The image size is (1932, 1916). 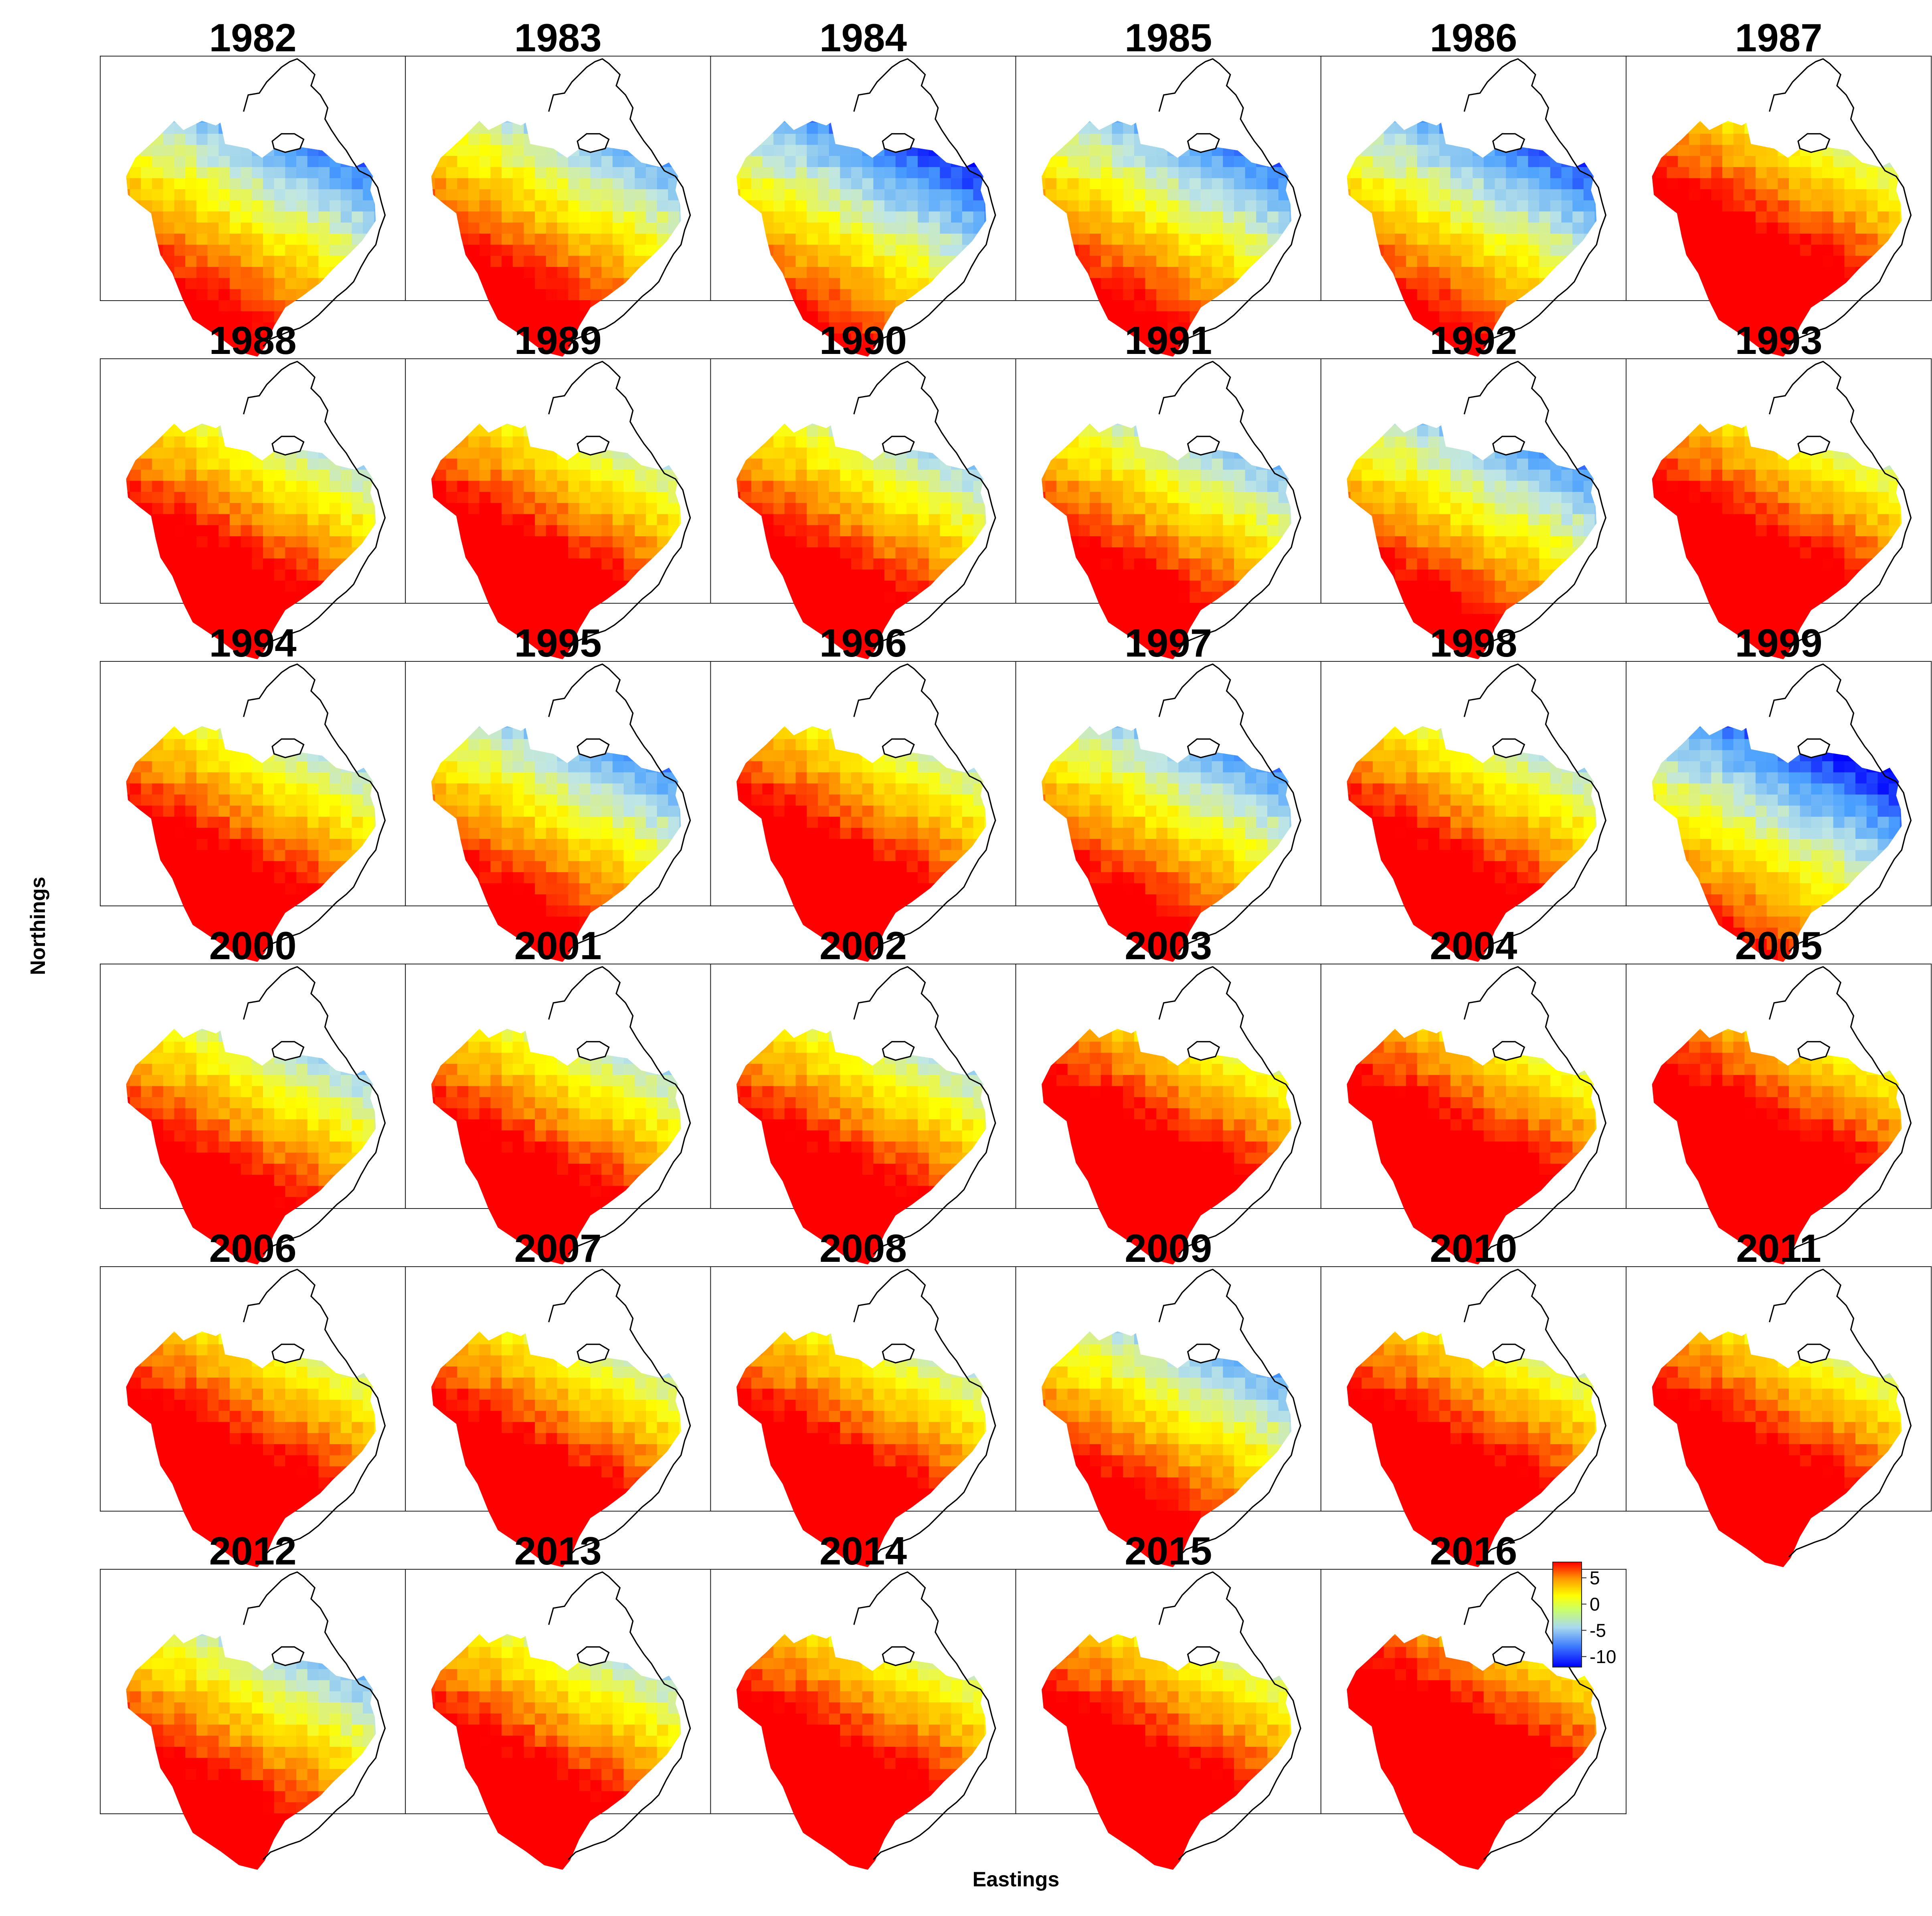 What do you see at coordinates (1779, 946) in the screenshot?
I see `panel-year-title: 2005` at bounding box center [1779, 946].